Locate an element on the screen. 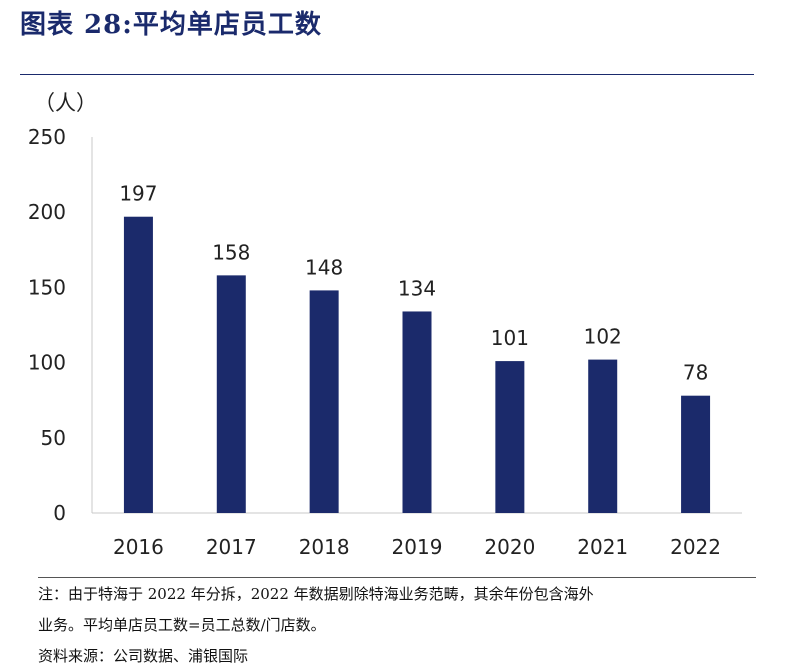 Image resolution: width=786 pixels, height=666 pixels. data-label-2021: 102 is located at coordinates (603, 337).